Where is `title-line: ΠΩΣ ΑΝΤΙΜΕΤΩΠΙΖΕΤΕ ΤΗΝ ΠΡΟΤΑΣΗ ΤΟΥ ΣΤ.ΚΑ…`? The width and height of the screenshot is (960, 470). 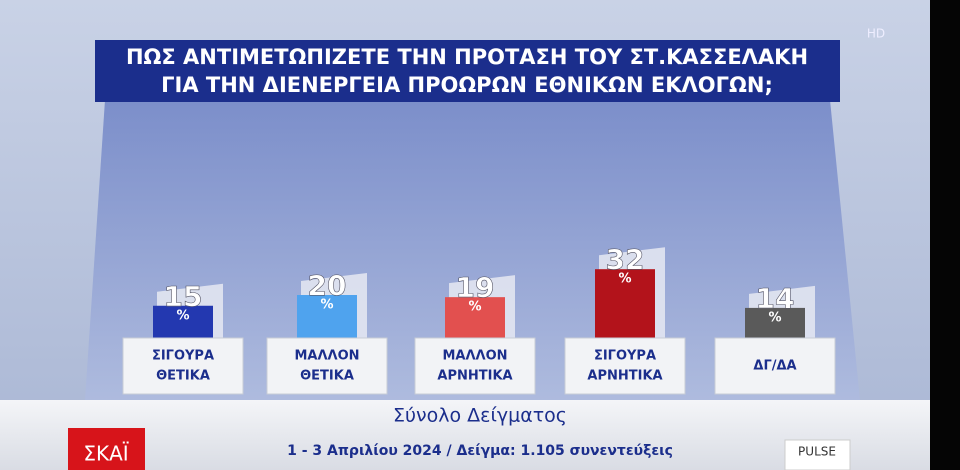 title-line: ΠΩΣ ΑΝΤΙΜΕΤΩΠΙΖΕΤΕ ΤΗΝ ΠΡΟΤΑΣΗ ΤΟΥ ΣΤ.ΚΑ… is located at coordinates (467, 57).